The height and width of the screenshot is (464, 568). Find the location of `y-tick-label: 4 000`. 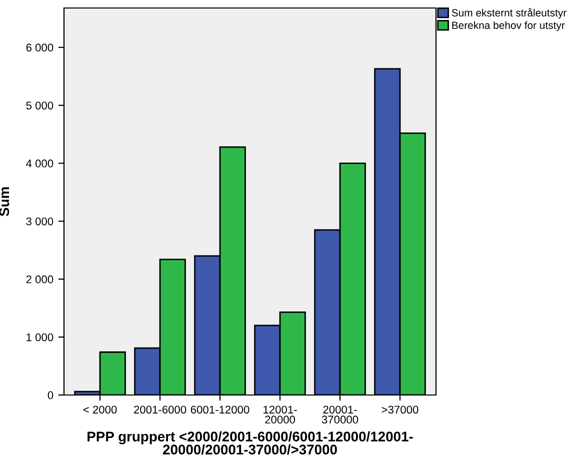

y-tick-label: 4 000 is located at coordinates (40, 164).